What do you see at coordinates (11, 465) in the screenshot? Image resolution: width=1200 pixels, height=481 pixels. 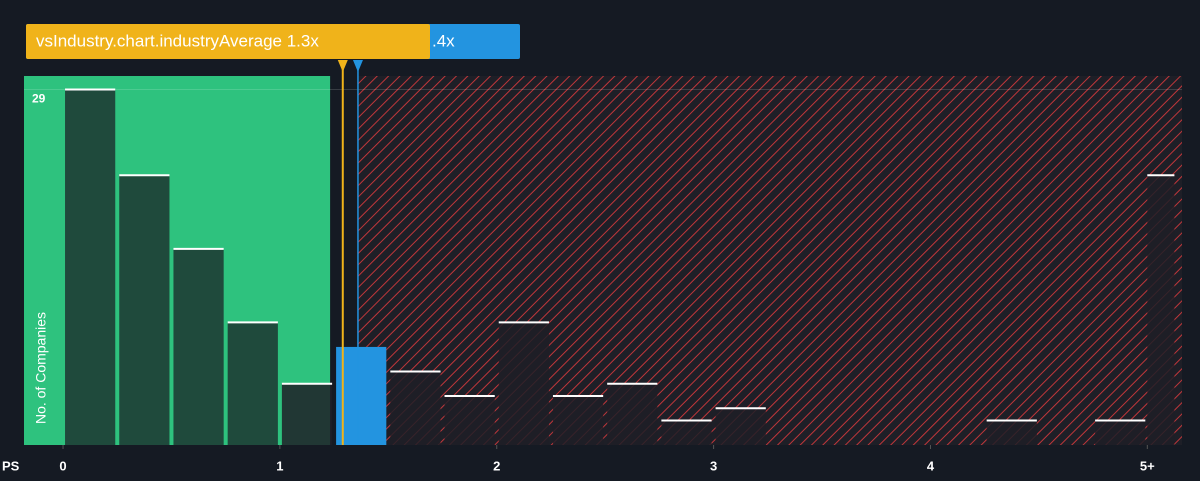 I see `x-axis-label: PS` at bounding box center [11, 465].